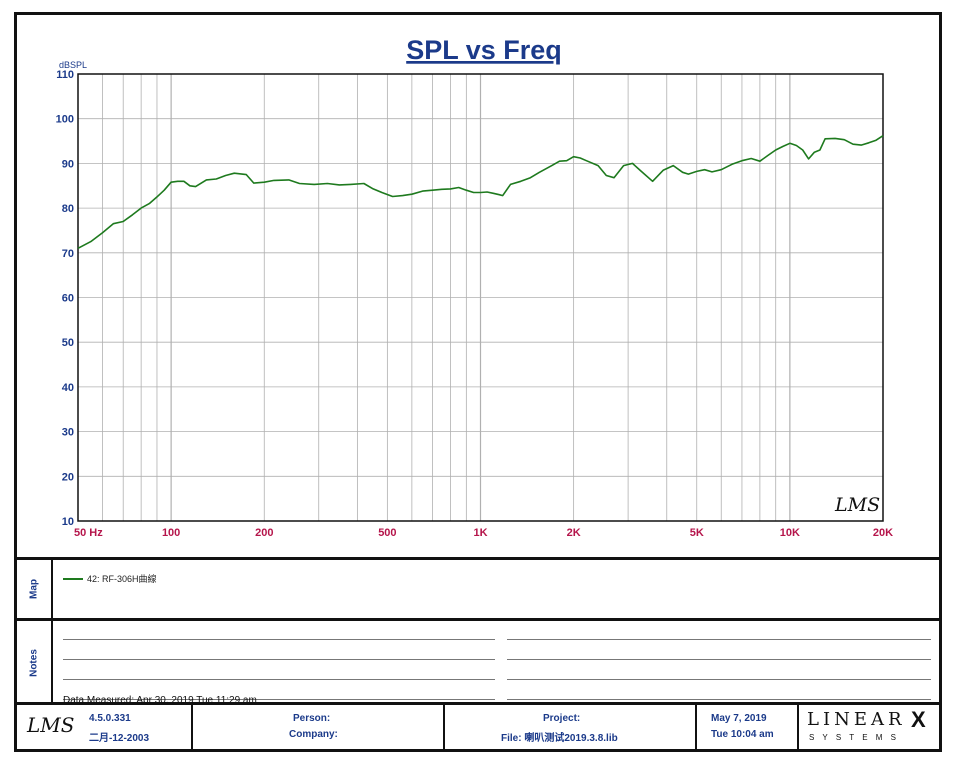  Describe the element at coordinates (748, 727) in the screenshot. I see `footer-date-cell: May 7, 2019 Tue 10:04 am` at that location.